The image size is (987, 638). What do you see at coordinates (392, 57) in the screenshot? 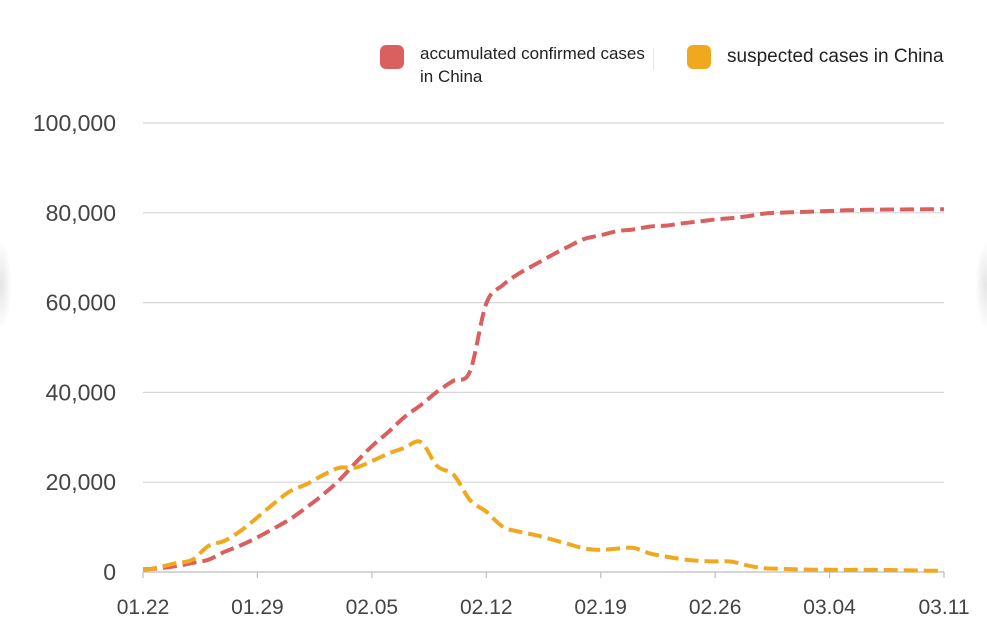
I see `legend-swatch-confirmed` at bounding box center [392, 57].